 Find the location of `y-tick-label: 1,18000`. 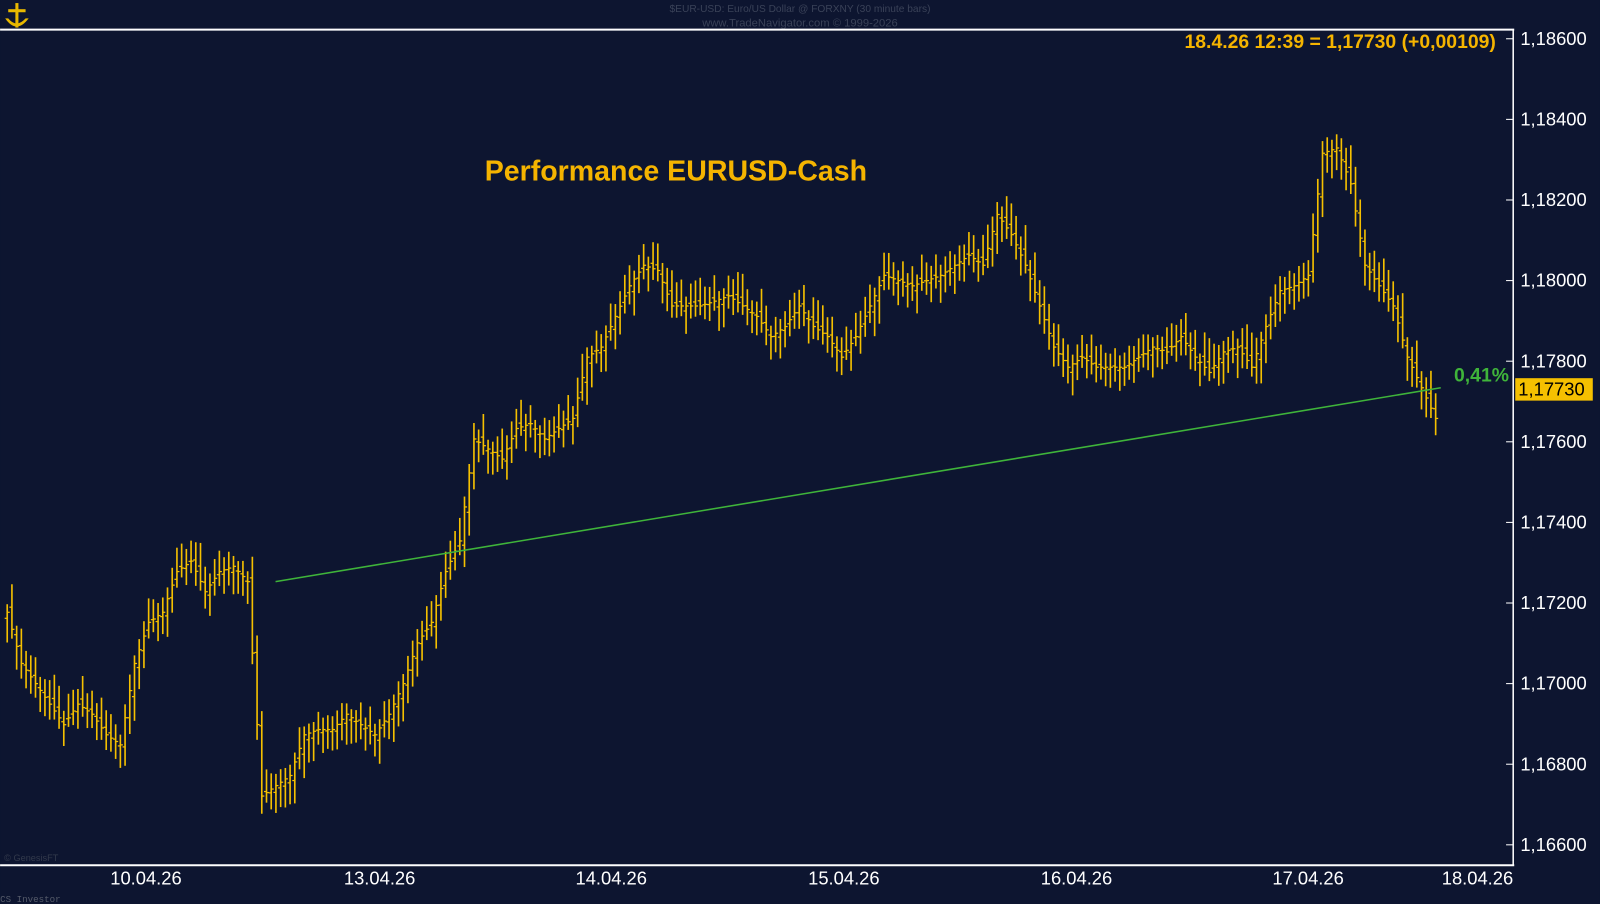

y-tick-label: 1,18000 is located at coordinates (1553, 280).